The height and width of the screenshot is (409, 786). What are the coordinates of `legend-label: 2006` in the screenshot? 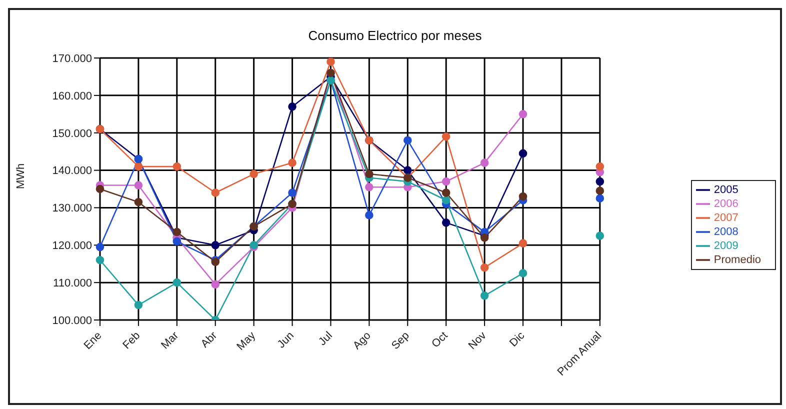 It's located at (726, 204).